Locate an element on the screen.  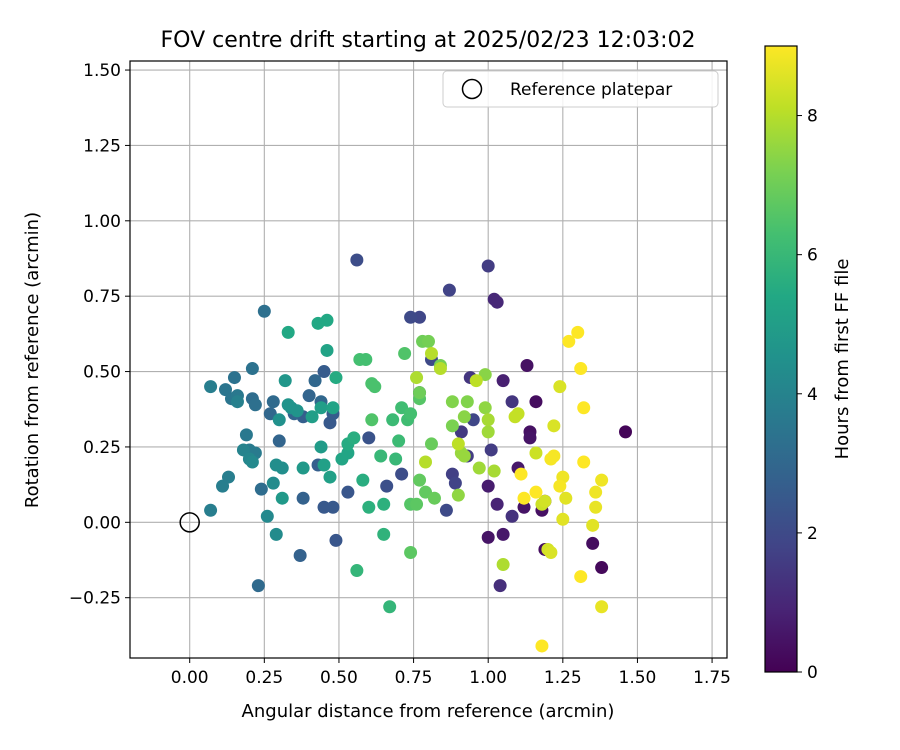
x-tick-label: 0.75 is located at coordinates (414, 678).